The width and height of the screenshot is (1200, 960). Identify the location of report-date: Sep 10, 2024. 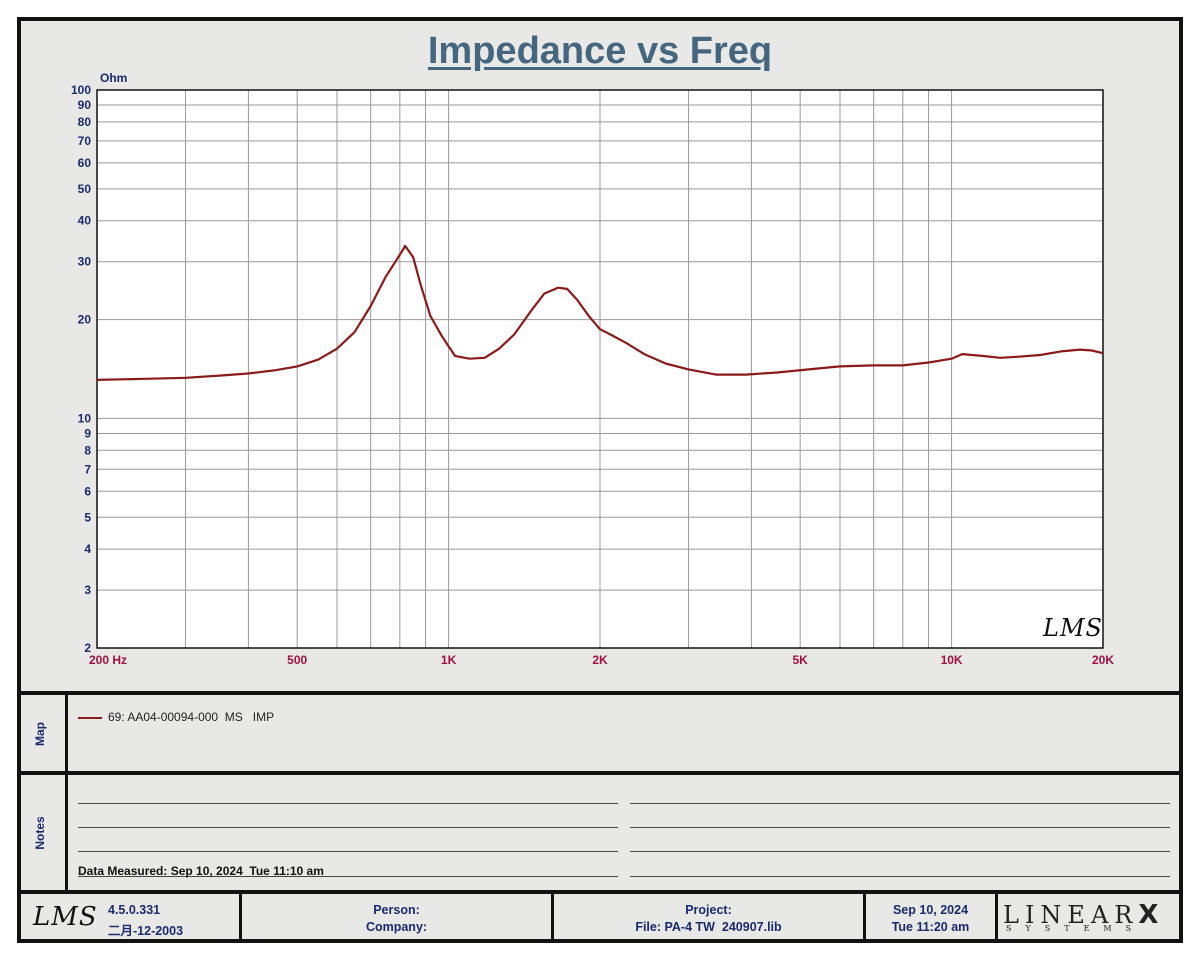
(930, 910).